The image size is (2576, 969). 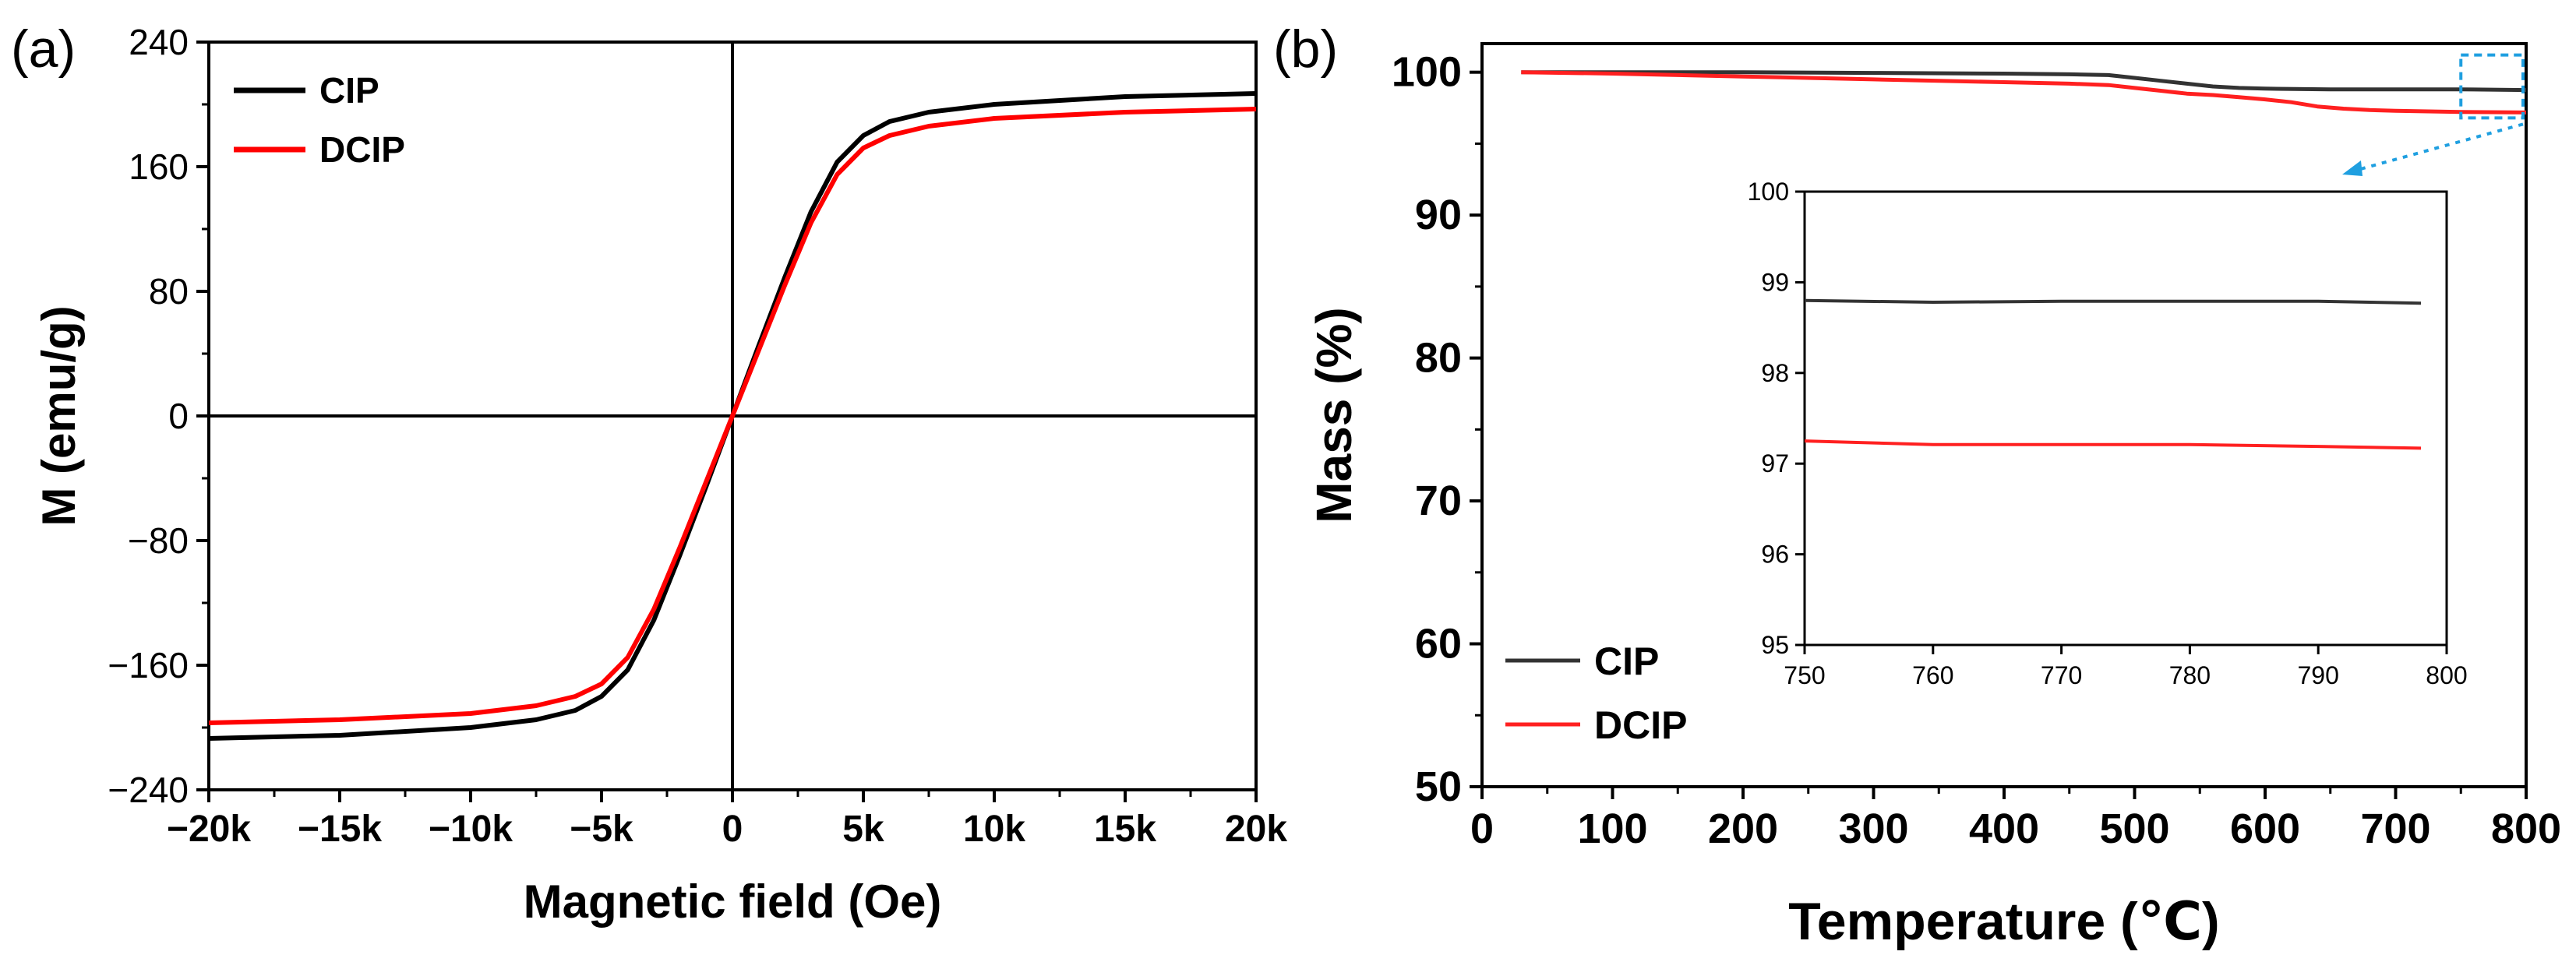 What do you see at coordinates (1932, 675) in the screenshot?
I see `inset-x-tick-label: 760` at bounding box center [1932, 675].